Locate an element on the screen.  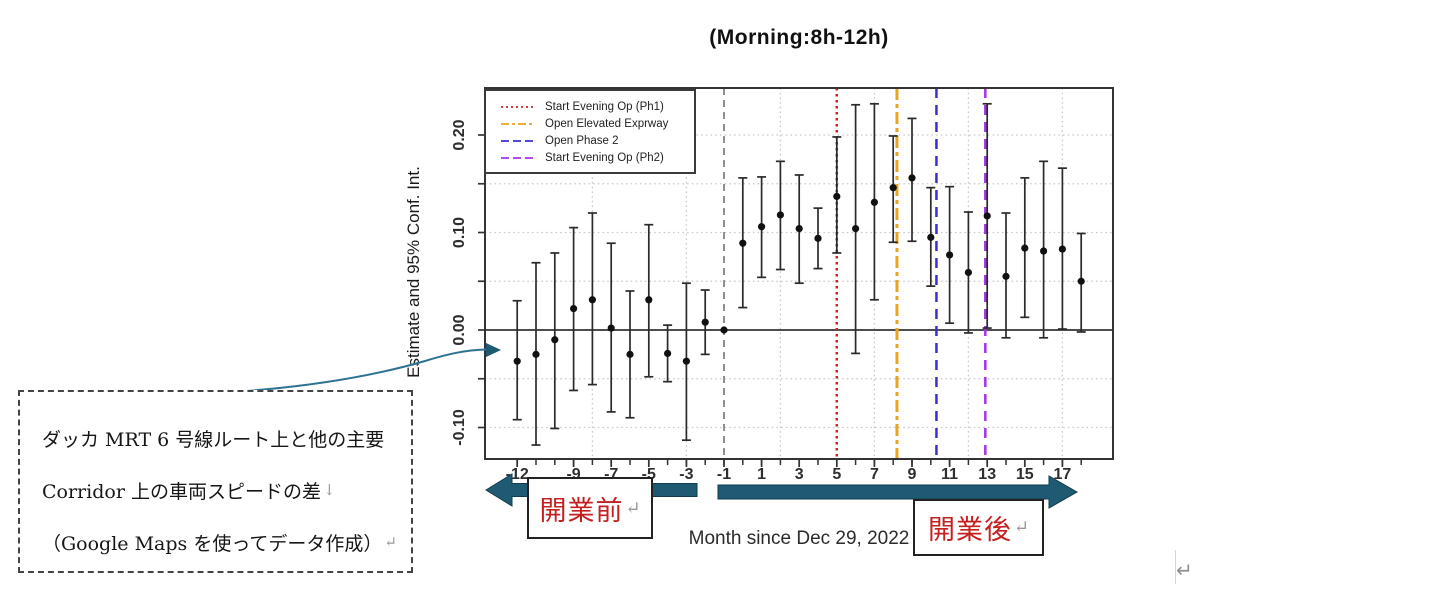
x-tick-label: 9 is located at coordinates (912, 474).